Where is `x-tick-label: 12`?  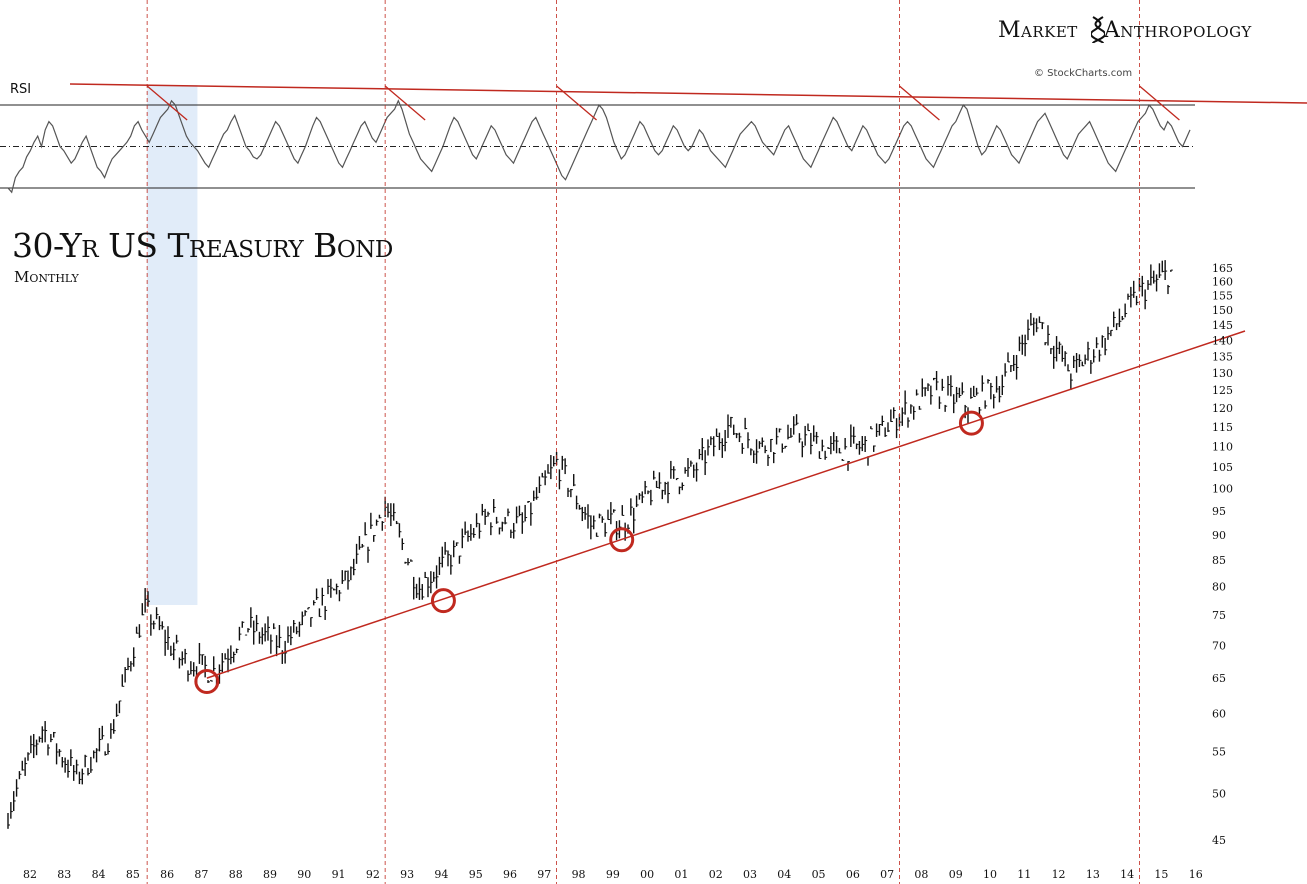
x-tick-label: 12 is located at coordinates (1059, 874).